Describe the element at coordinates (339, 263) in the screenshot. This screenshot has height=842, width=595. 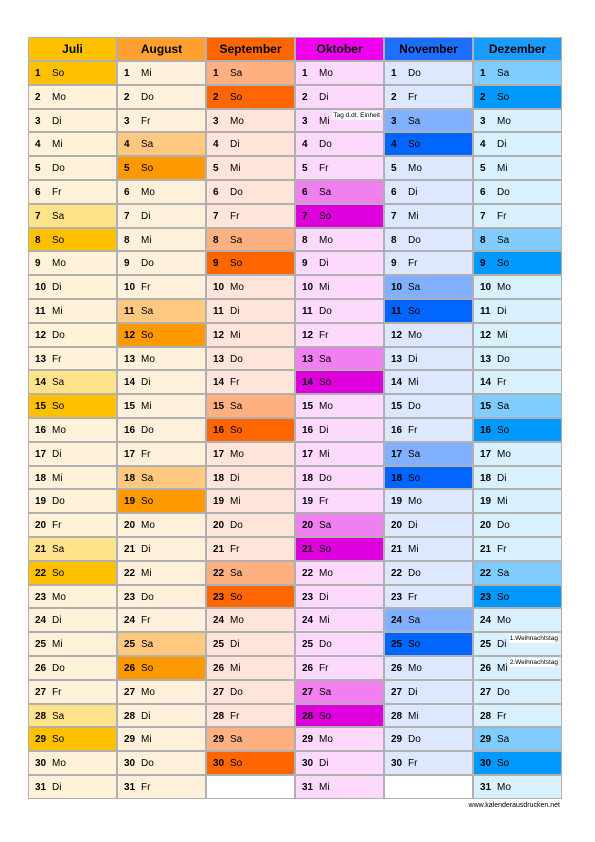
I see `day-cell: 9 Di` at that location.